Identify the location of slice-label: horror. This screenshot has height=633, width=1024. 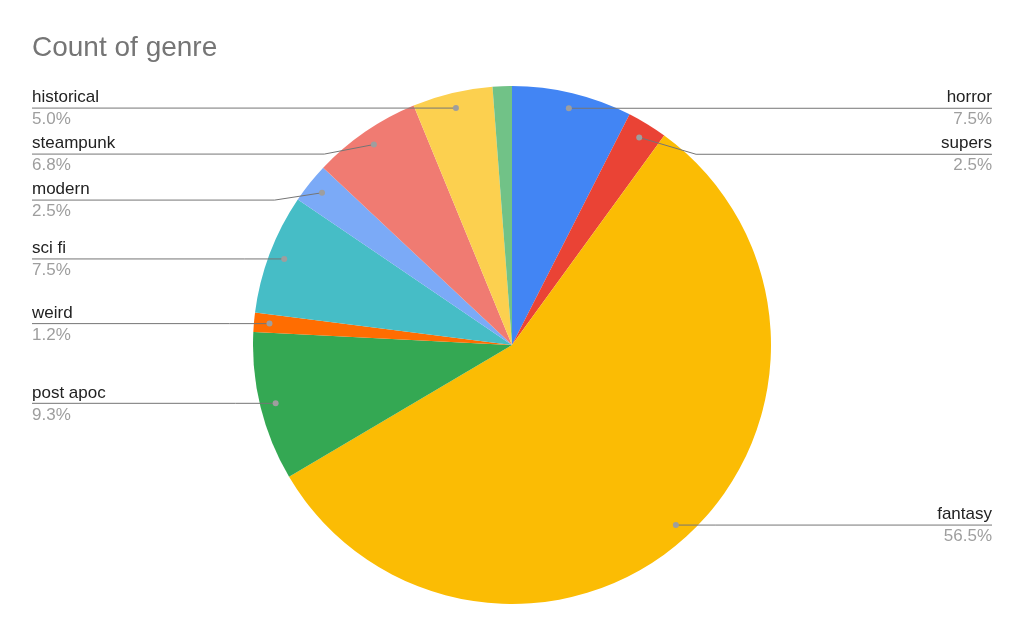
(969, 97).